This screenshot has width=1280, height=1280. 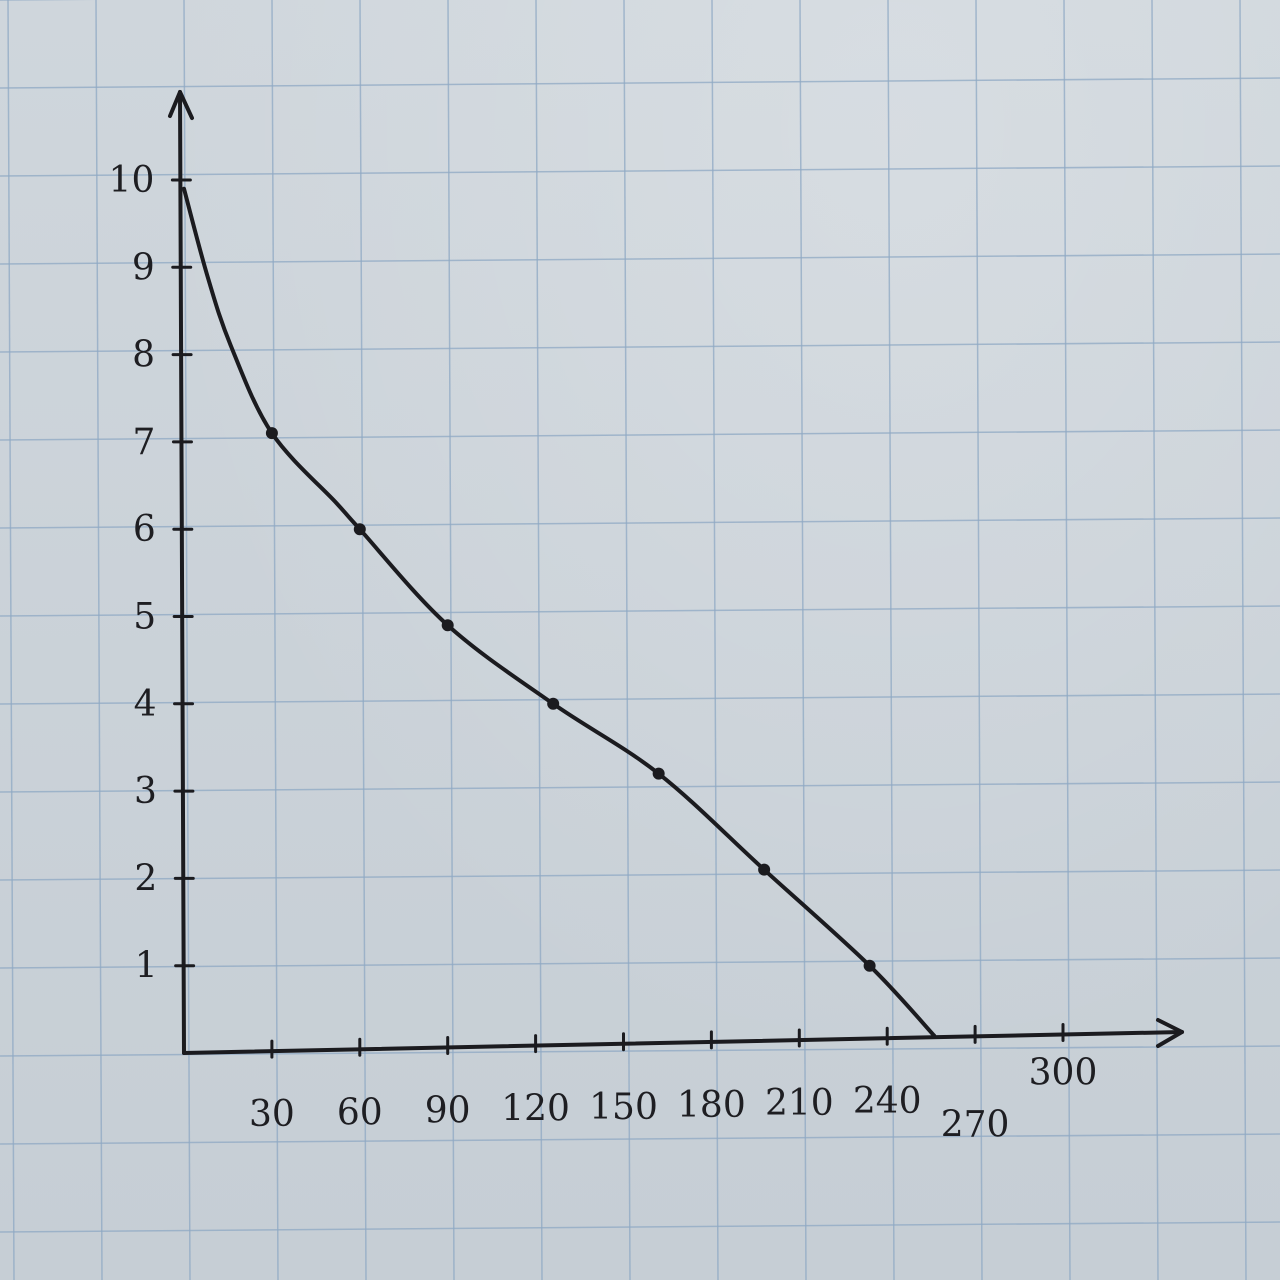 I want to click on y-axis-arrow, so click(x=181, y=105).